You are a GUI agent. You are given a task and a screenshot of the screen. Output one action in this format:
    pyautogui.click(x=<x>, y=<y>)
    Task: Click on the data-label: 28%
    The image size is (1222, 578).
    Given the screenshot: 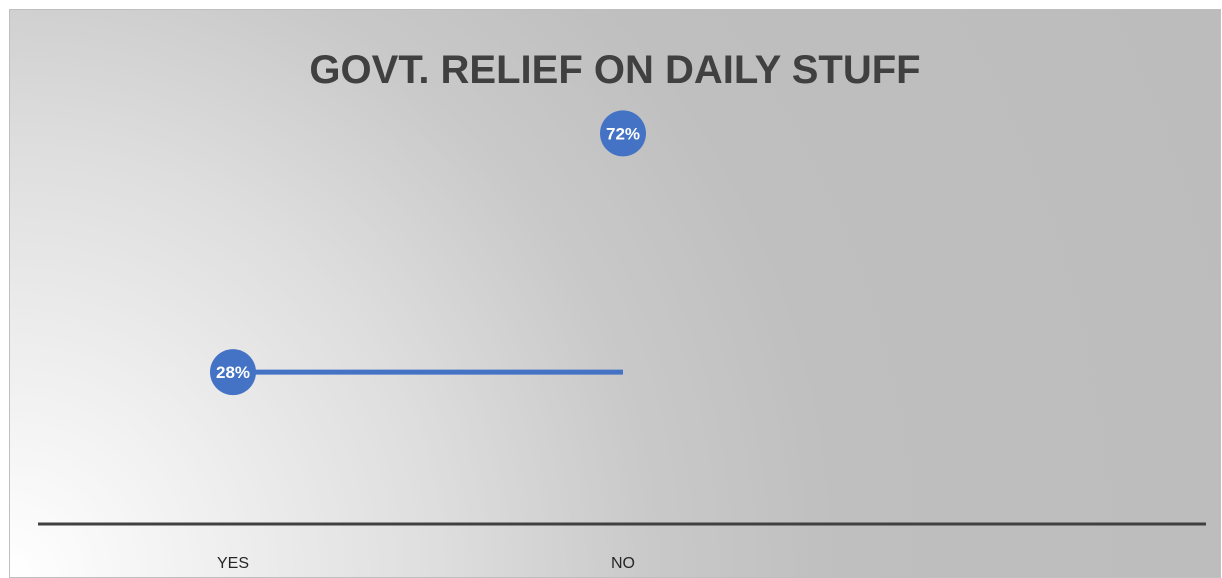 What is the action you would take?
    pyautogui.click(x=233, y=372)
    